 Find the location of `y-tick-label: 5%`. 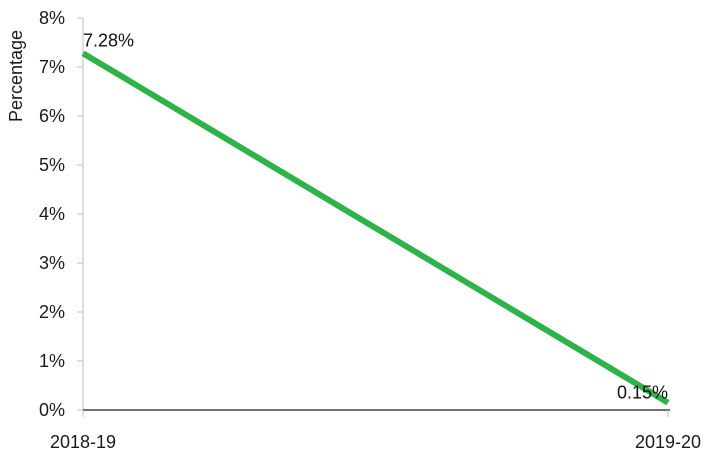

y-tick-label: 5% is located at coordinates (52, 165).